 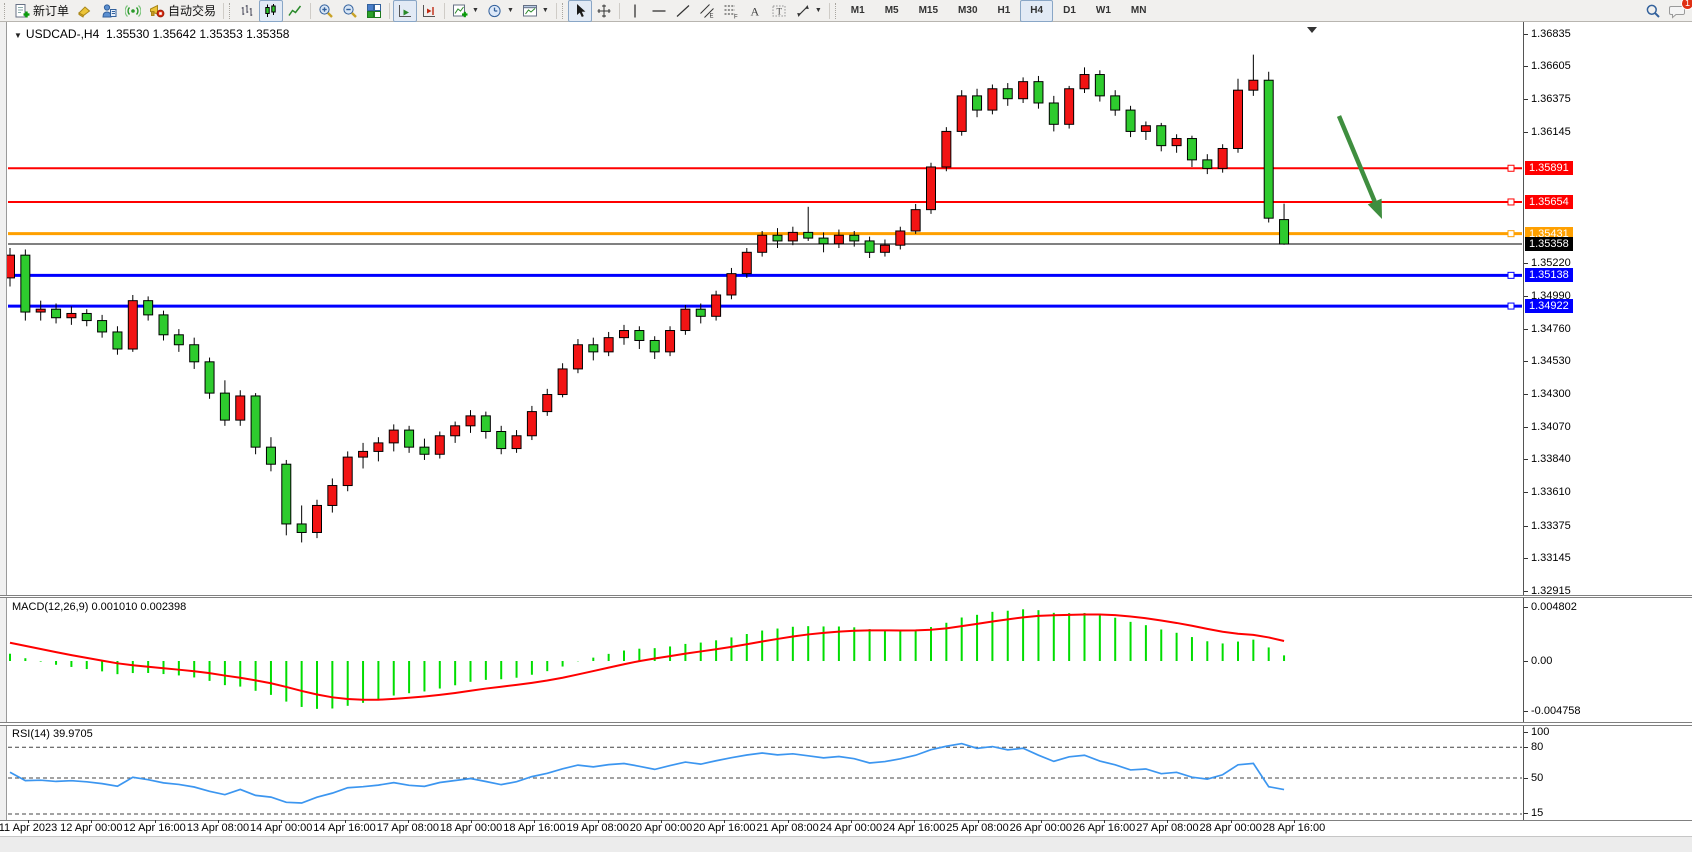 What do you see at coordinates (1549, 201) in the screenshot?
I see `price-line-label: 1.35654` at bounding box center [1549, 201].